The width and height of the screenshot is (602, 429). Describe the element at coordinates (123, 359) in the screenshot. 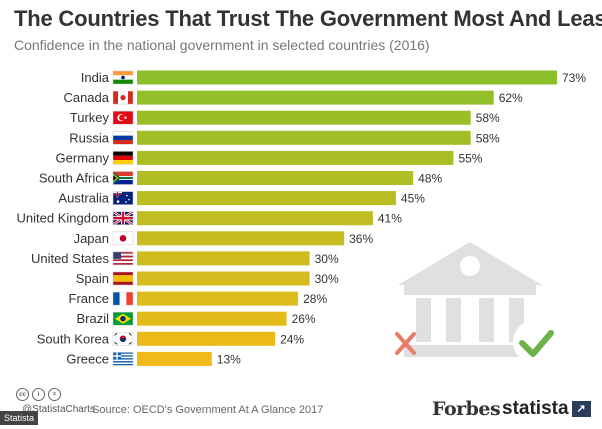

I see `flag-greece-icon` at that location.